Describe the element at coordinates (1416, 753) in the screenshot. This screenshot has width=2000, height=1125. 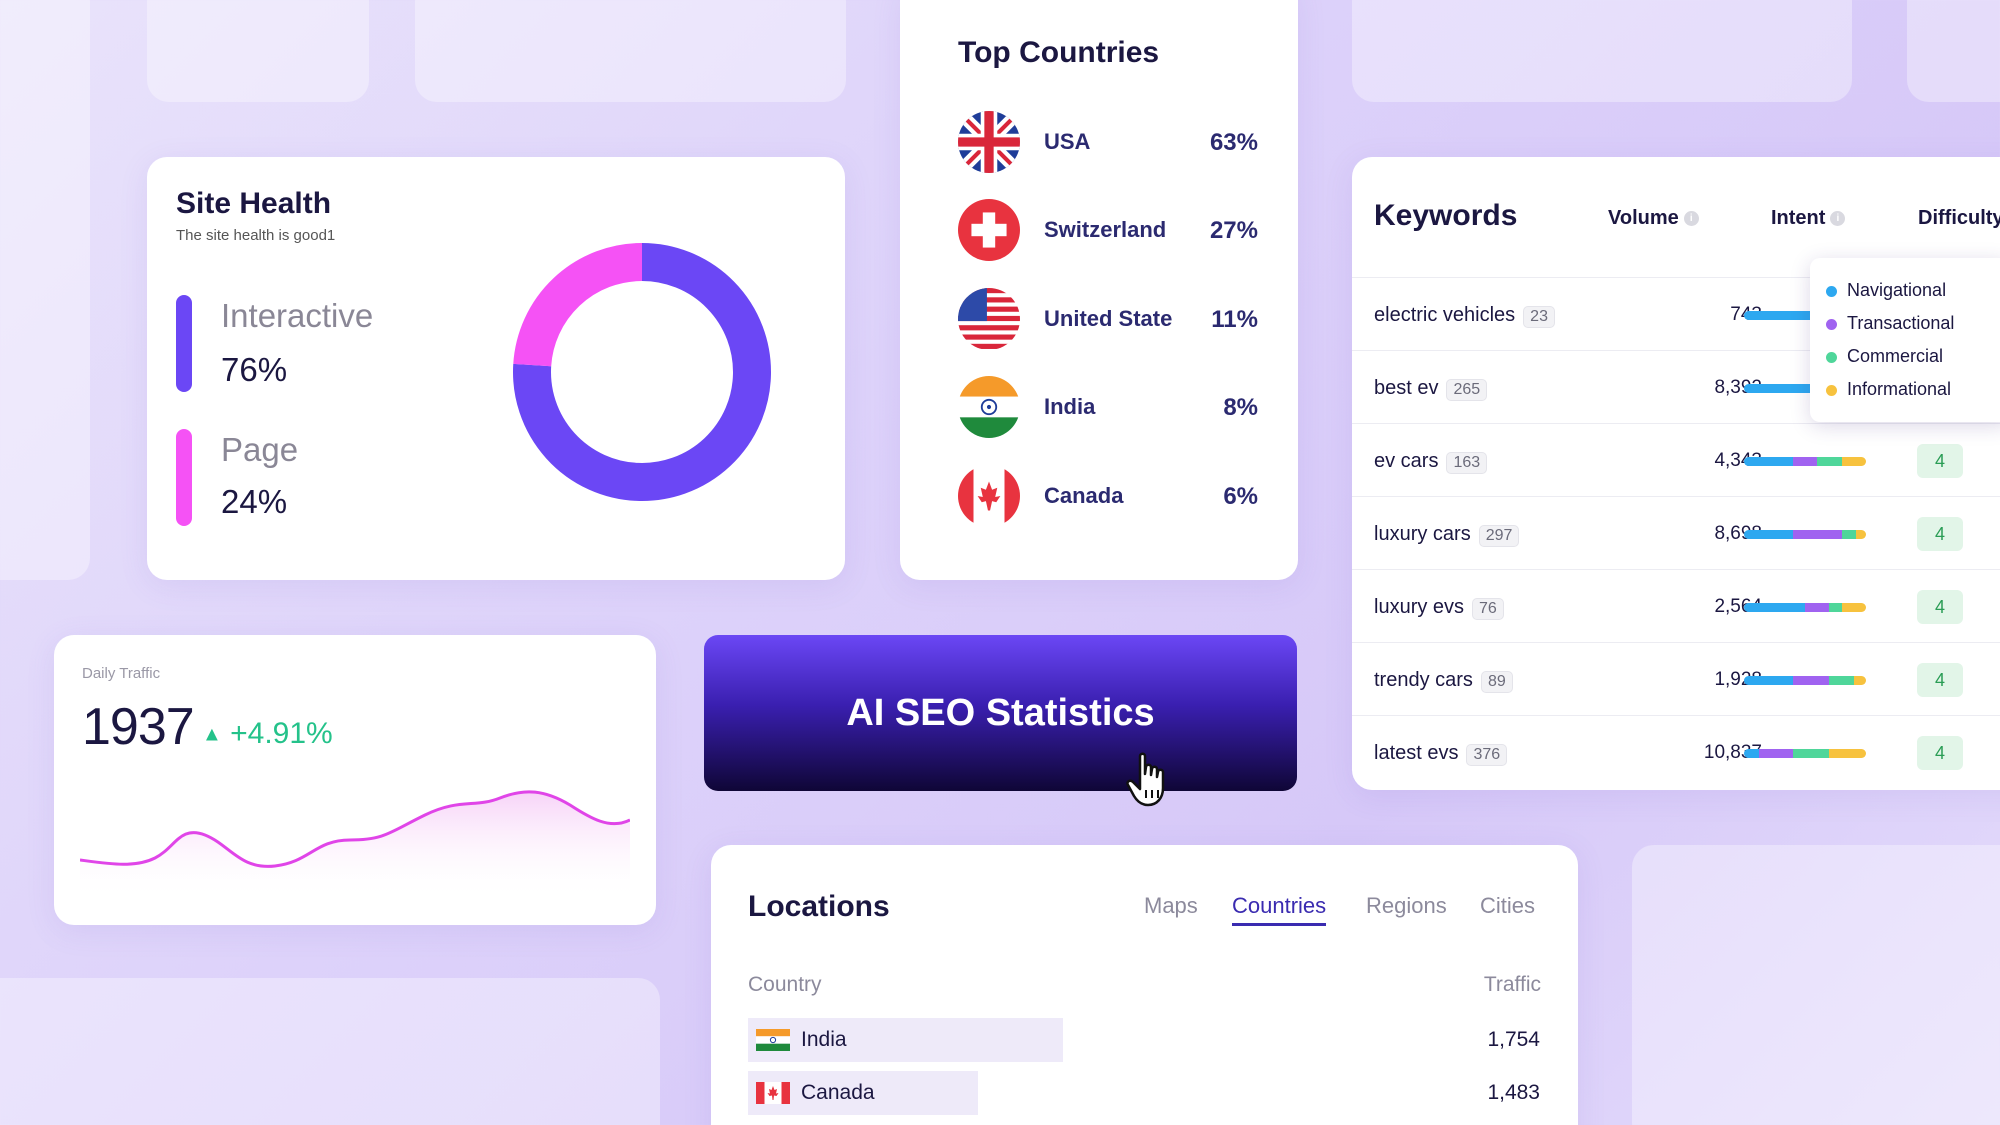
I see `keyword-text: latest evs` at that location.